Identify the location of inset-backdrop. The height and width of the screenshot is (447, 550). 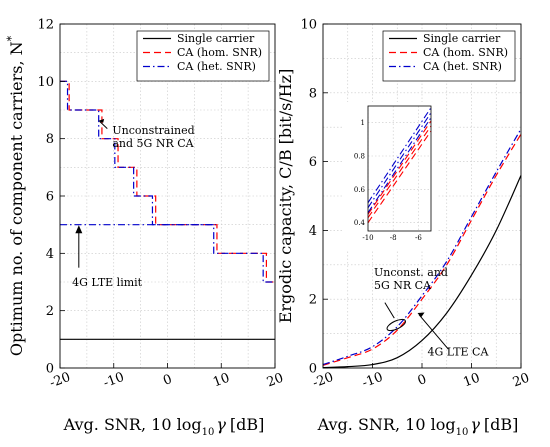
(389, 176).